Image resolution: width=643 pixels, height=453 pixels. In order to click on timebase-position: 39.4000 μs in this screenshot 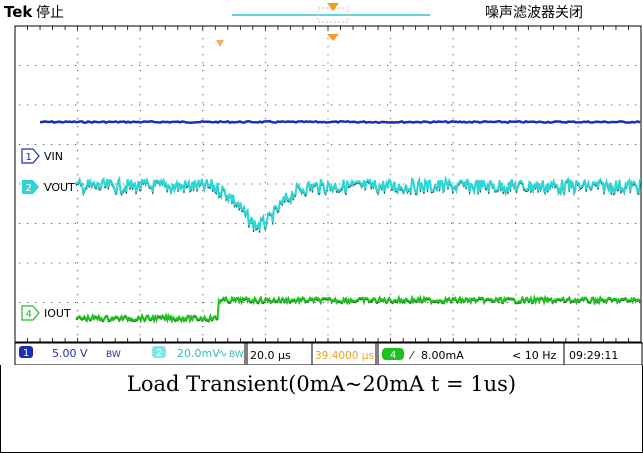, I will do `click(344, 356)`.